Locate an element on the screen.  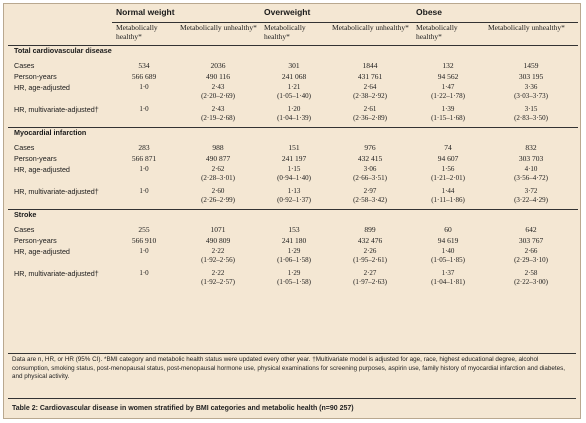
table-cell: 2·61 (2·36–2·89) is located at coordinates (370, 116).